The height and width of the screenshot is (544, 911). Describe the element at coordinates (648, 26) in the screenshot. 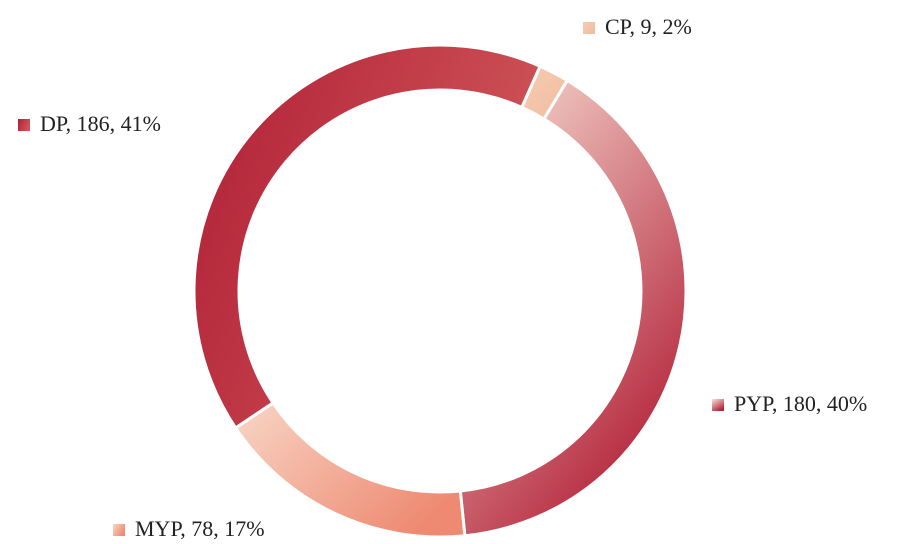

I see `data-label: CP, 9, 2%` at that location.